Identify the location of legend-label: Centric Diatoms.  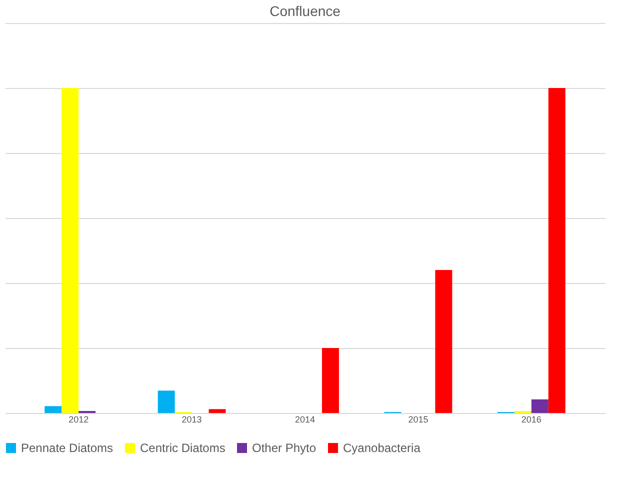
(183, 448).